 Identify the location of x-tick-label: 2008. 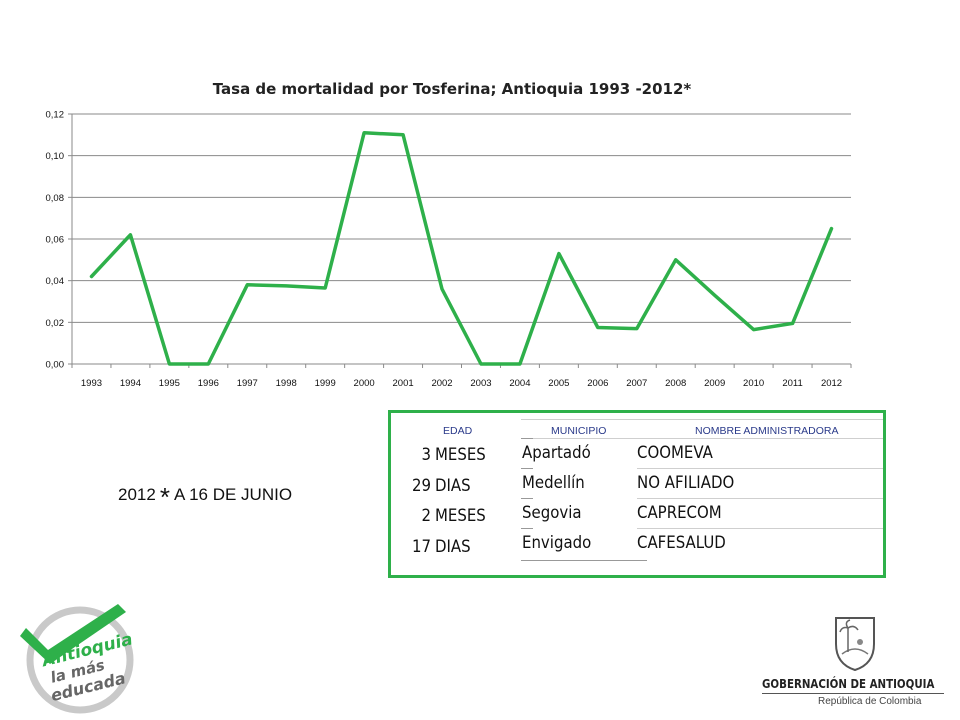
(675, 383).